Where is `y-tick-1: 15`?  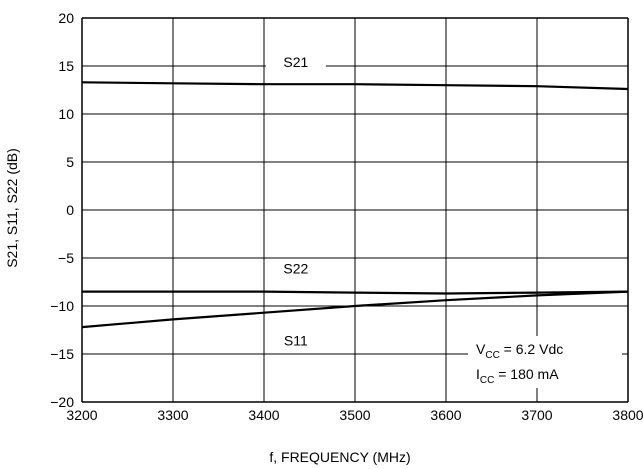
y-tick-1: 15 is located at coordinates (66, 66).